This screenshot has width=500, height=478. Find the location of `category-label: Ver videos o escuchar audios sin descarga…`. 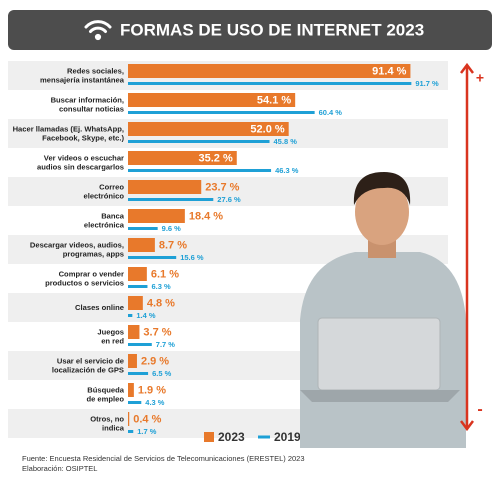

category-label: Ver videos o escuchar audios sin descarga… is located at coordinates (80, 163).